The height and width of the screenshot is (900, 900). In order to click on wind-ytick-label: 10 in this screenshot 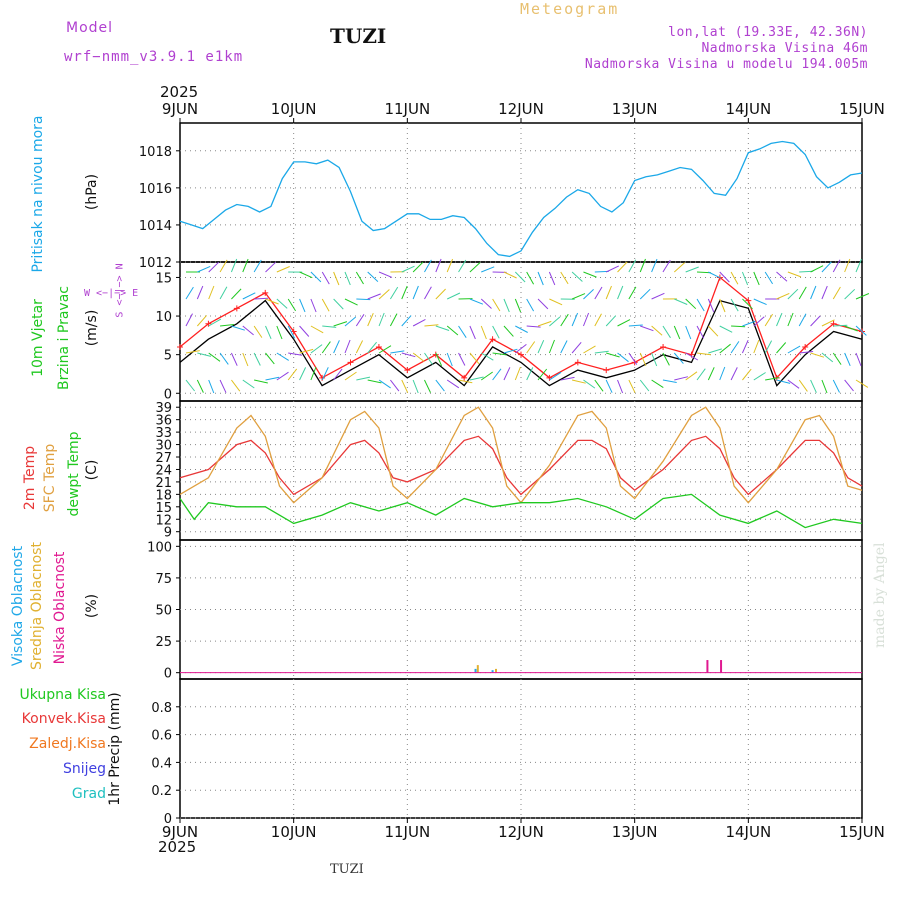, I will do `click(163, 317)`.